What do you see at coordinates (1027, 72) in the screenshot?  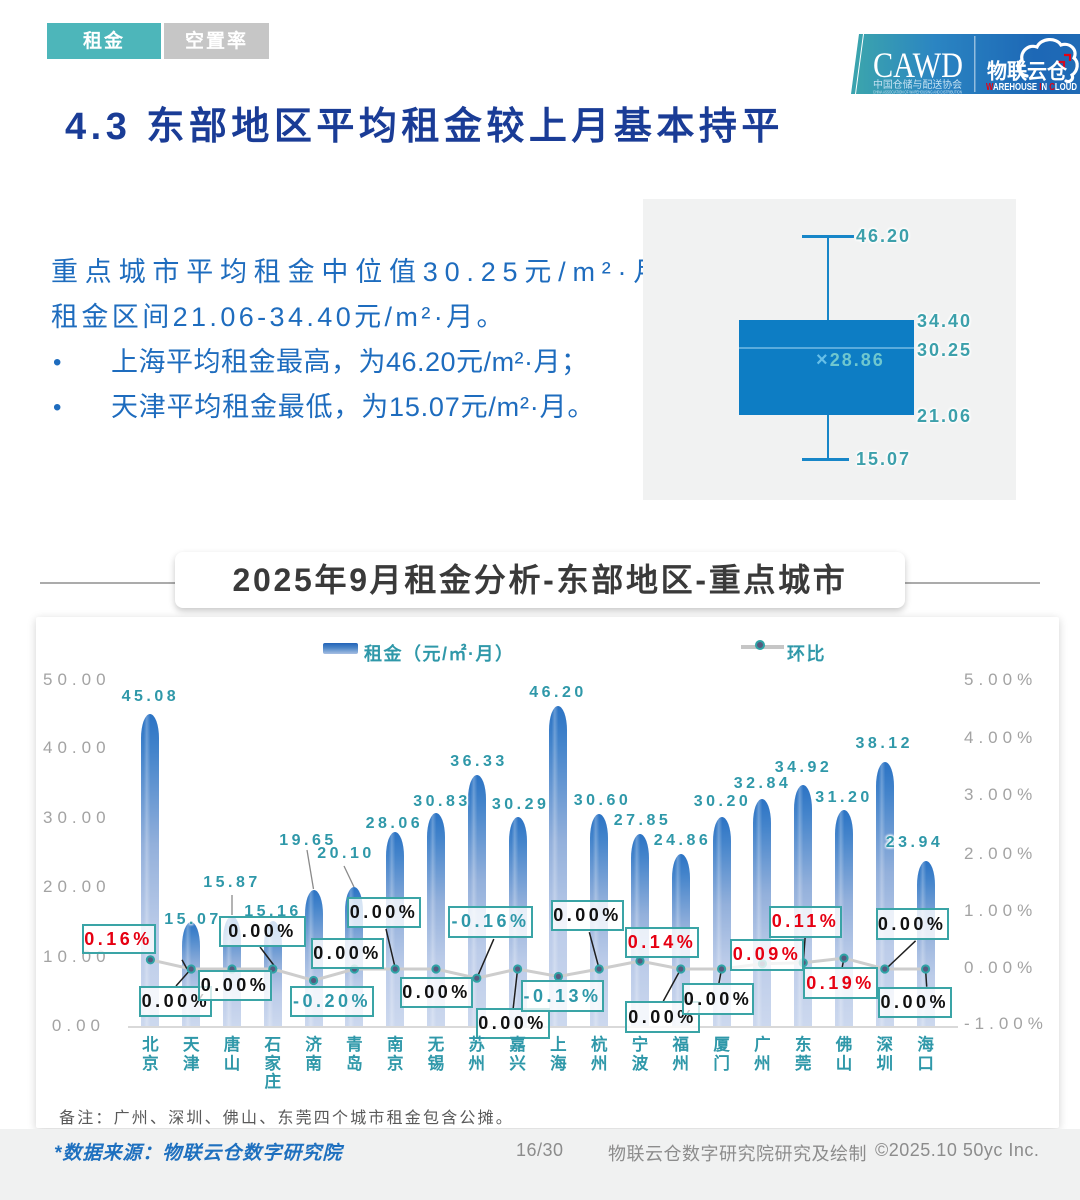 I see `svg-text: 物联云仓` at bounding box center [1027, 72].